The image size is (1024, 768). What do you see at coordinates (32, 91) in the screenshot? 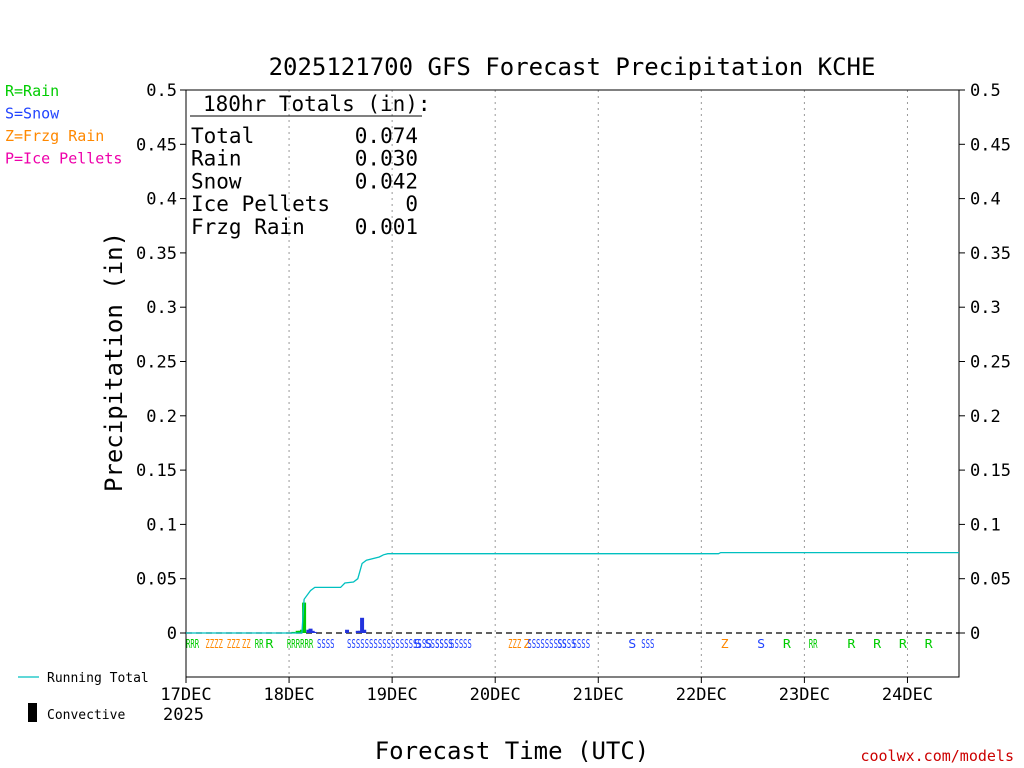
I see `type-legend-item: R=Rain` at bounding box center [32, 91].